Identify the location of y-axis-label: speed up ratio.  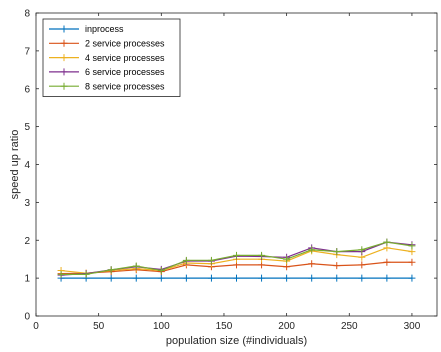
(15, 165).